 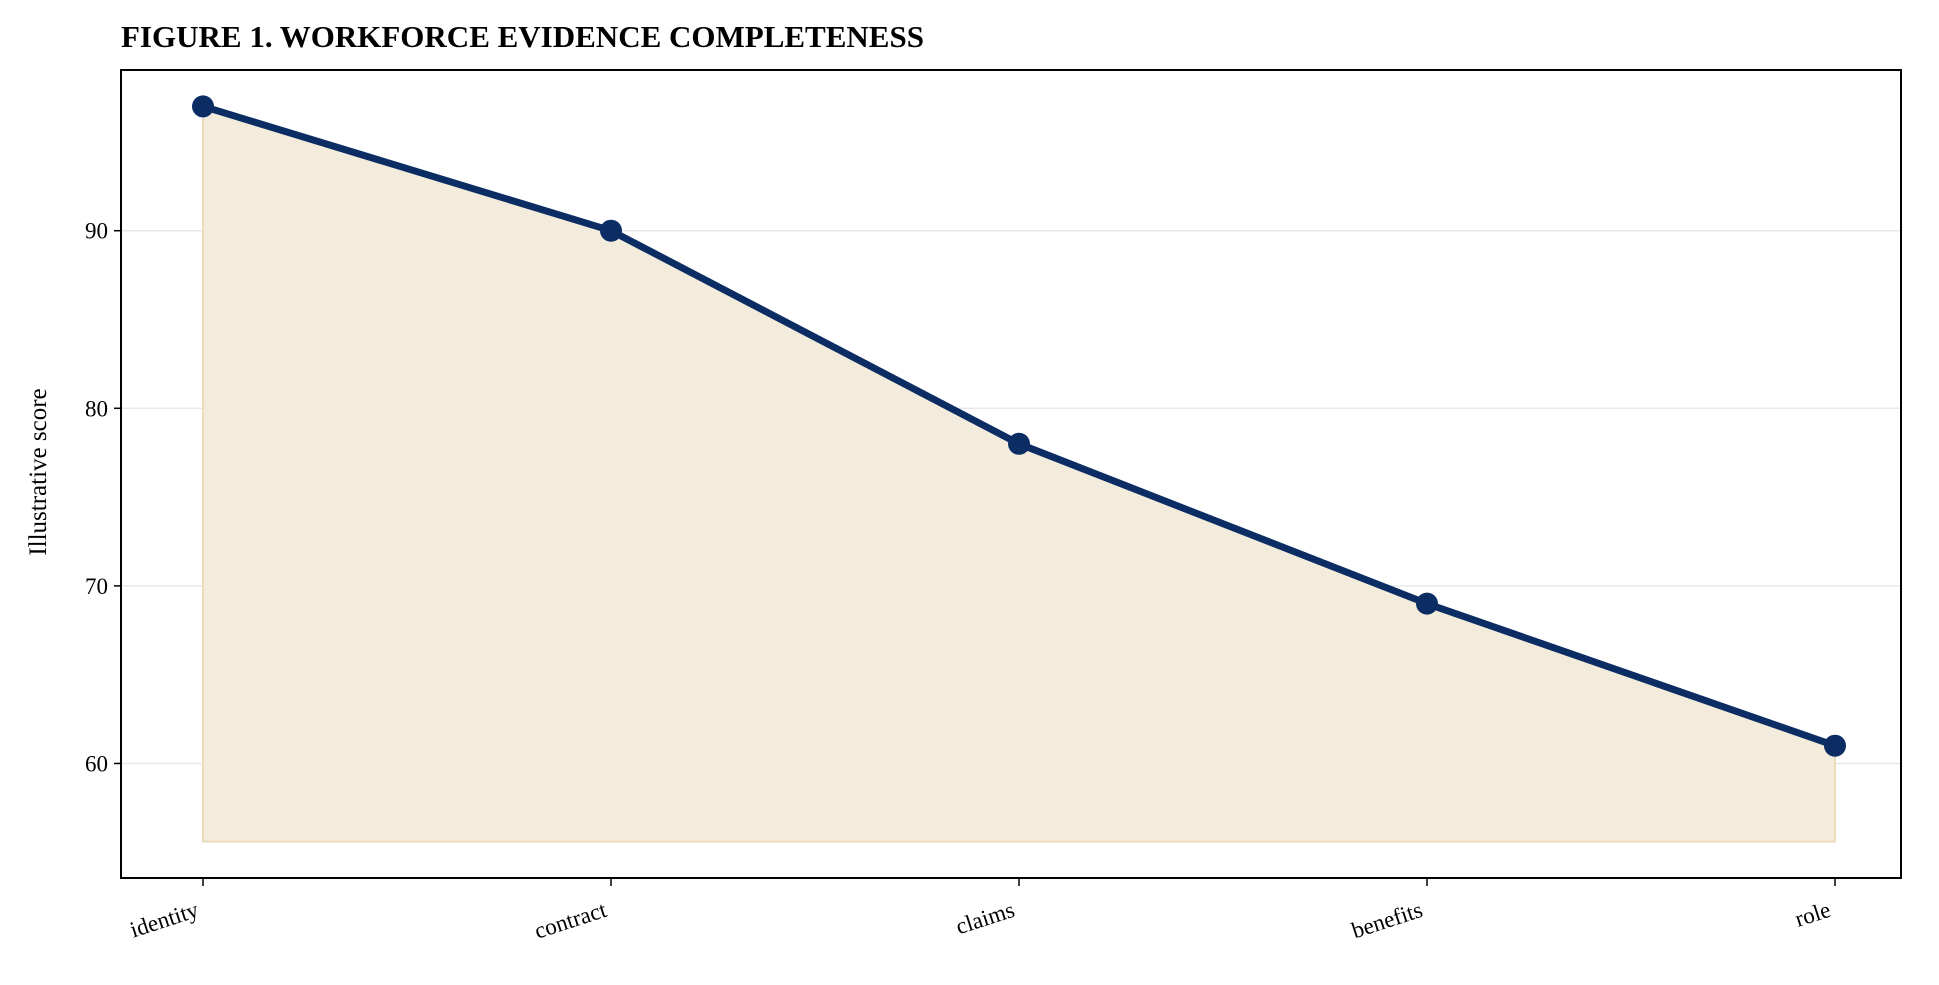 I want to click on x-tick-label: role, so click(x=1813, y=914).